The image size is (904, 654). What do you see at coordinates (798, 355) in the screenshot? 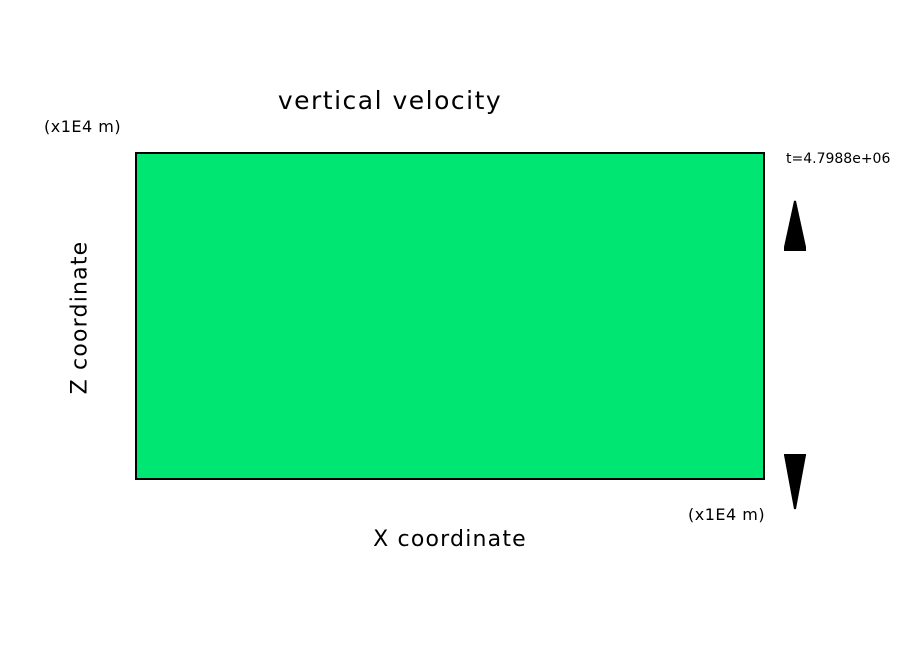
I see `colorbar` at bounding box center [798, 355].